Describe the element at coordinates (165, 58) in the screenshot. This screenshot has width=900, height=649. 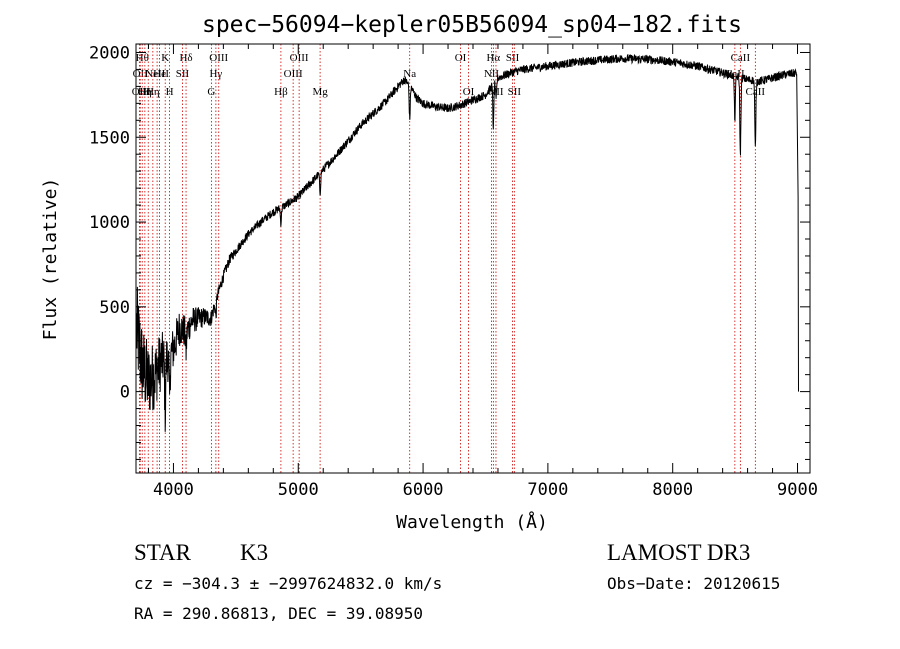
I see `line-marker-label: K` at that location.